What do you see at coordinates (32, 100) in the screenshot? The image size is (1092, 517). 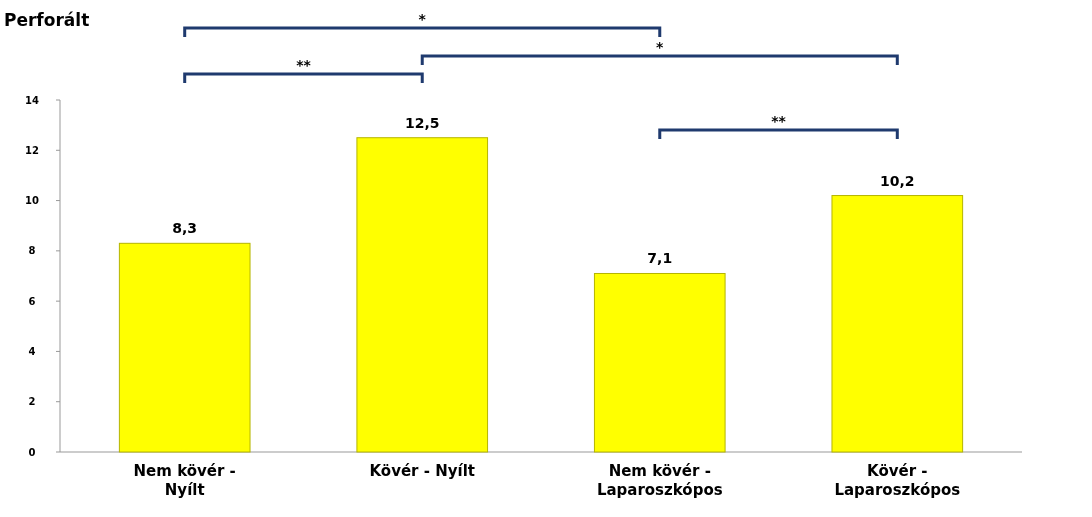 I see `y-tick-label: 14` at bounding box center [32, 100].